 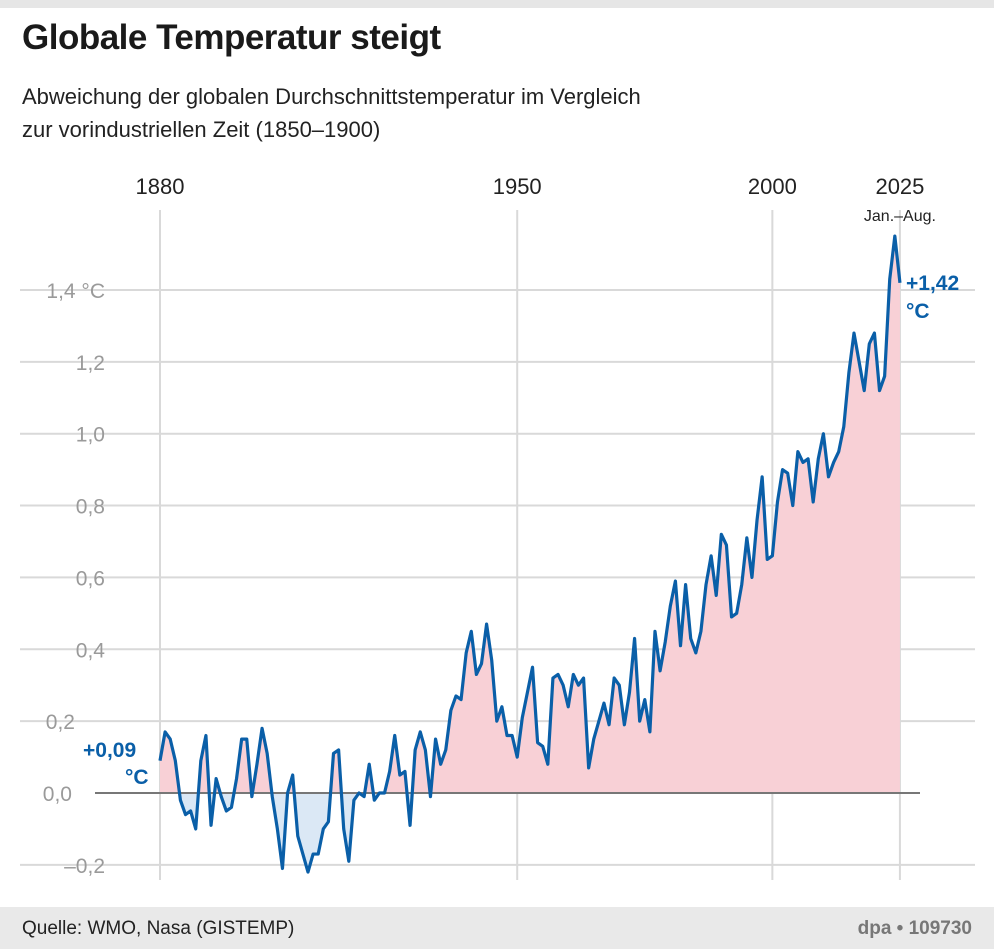 I want to click on y-tick-label: 0,8, so click(x=90, y=507).